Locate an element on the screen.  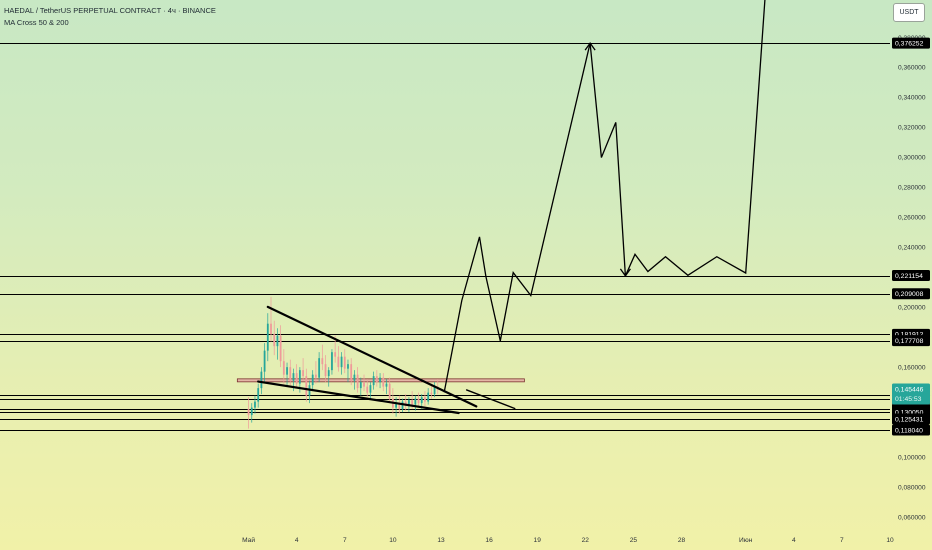
trendline-upper-wedge is located at coordinates (372, 356).